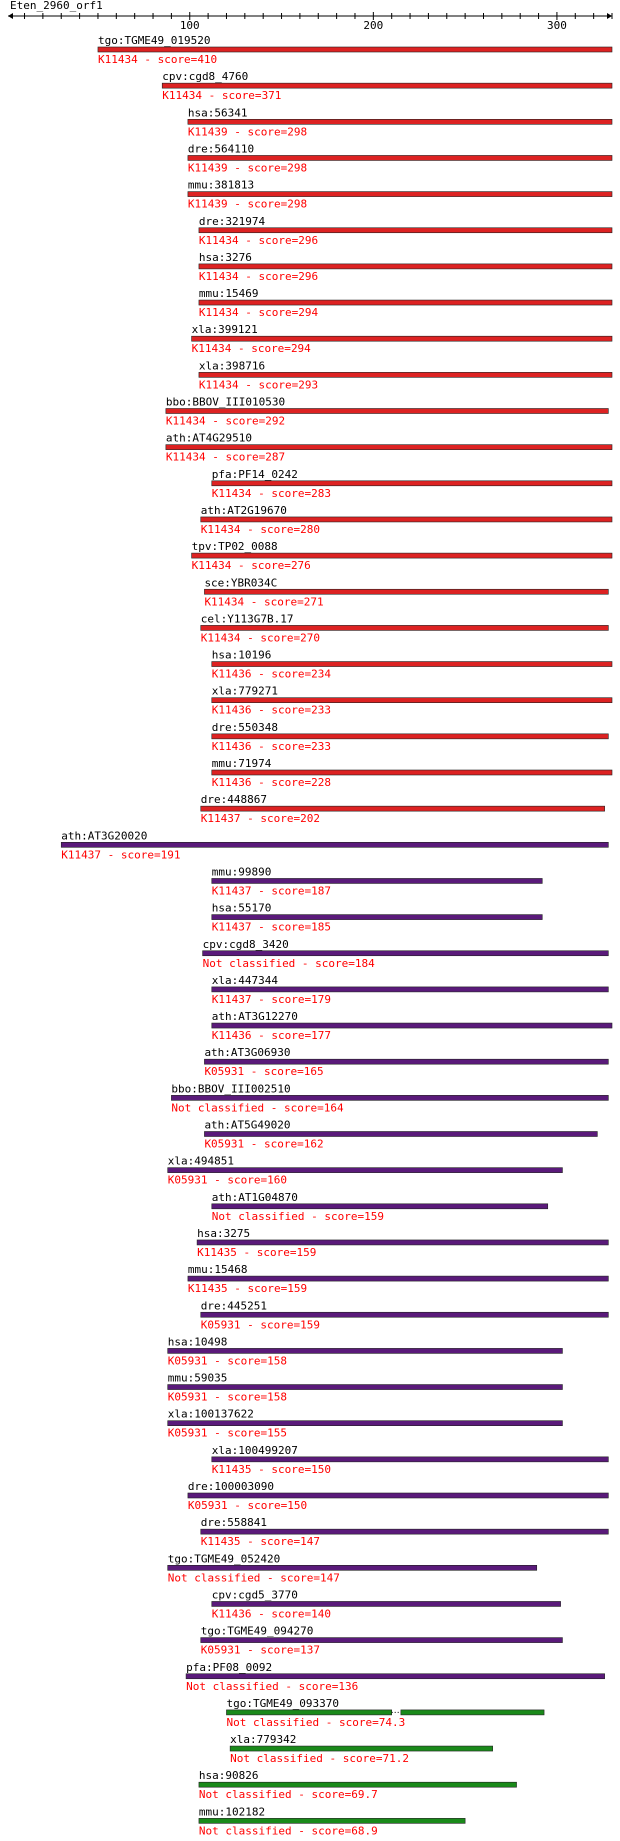 The width and height of the screenshot is (620, 1841). Describe the element at coordinates (297, 1505) in the screenshot. I see `hit-score: 150` at that location.